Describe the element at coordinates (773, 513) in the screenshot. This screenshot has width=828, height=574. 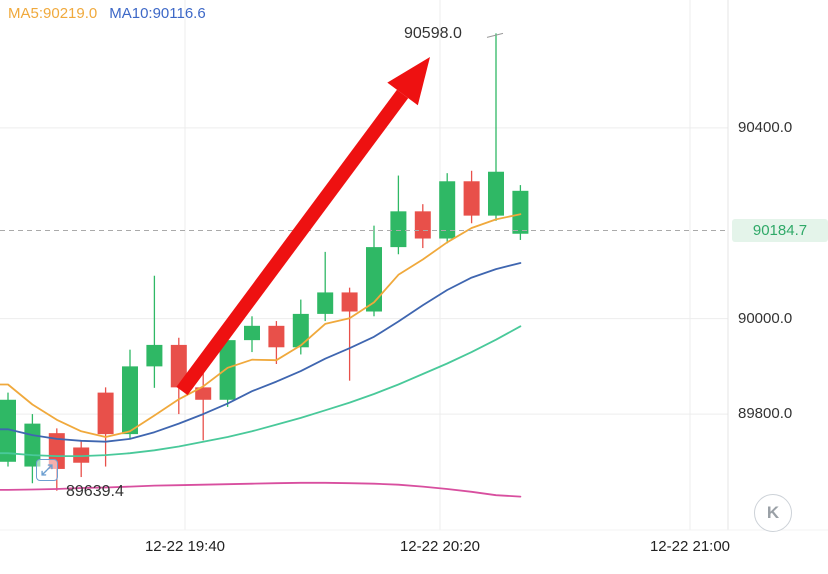
I see `kline-type-button: K` at that location.